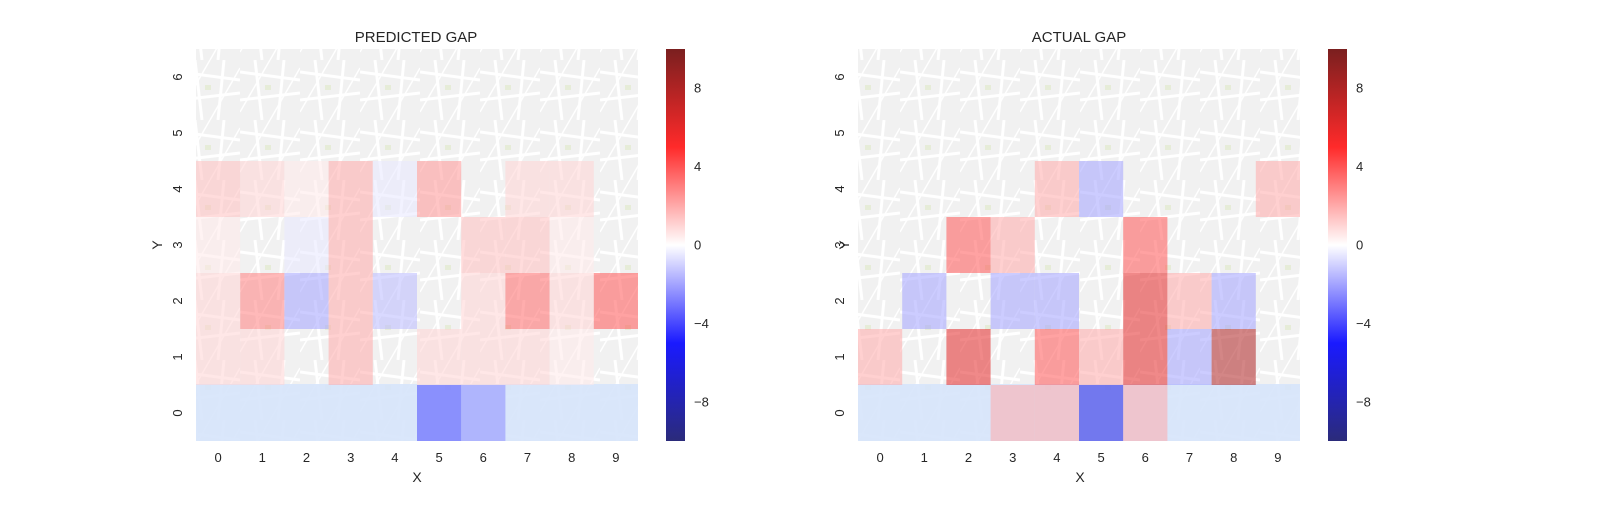  What do you see at coordinates (1056, 457) in the screenshot?
I see `x-tick-label: 4` at bounding box center [1056, 457].